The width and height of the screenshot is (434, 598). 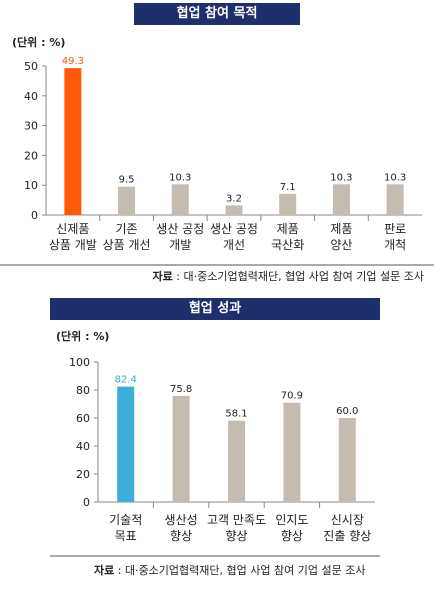 I want to click on chart2-y-tick-label: 40, so click(x=83, y=446).